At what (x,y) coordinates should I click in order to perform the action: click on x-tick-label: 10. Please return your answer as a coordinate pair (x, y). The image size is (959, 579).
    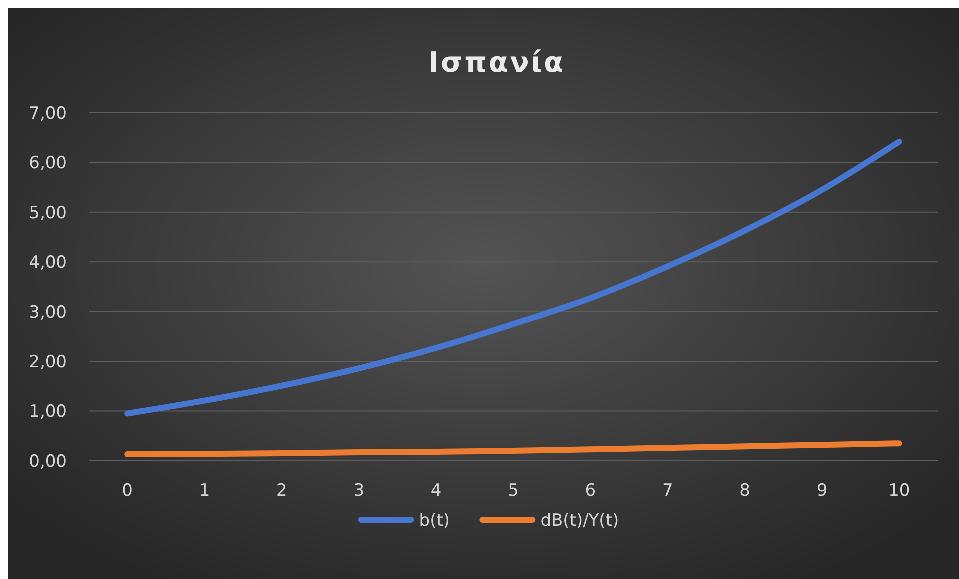
    Looking at the image, I should click on (899, 491).